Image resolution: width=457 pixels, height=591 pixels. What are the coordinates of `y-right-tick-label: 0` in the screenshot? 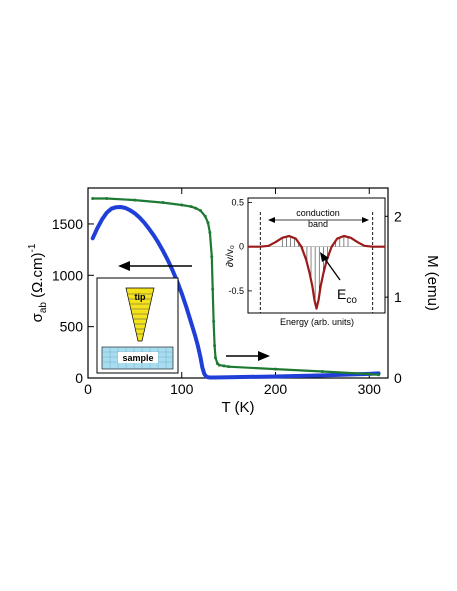 It's located at (398, 378).